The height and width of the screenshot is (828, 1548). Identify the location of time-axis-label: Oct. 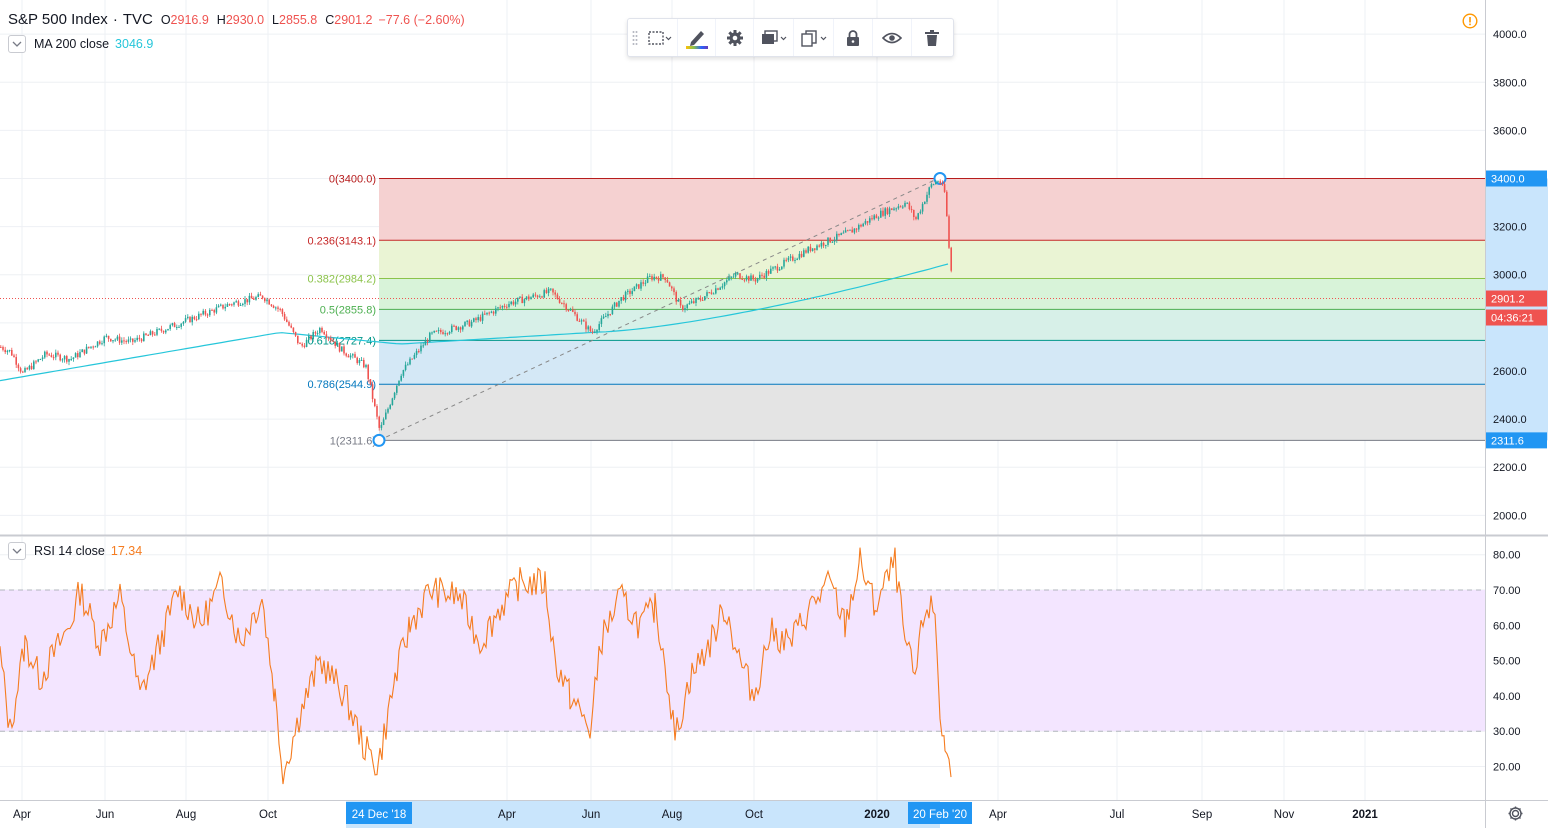
(754, 815).